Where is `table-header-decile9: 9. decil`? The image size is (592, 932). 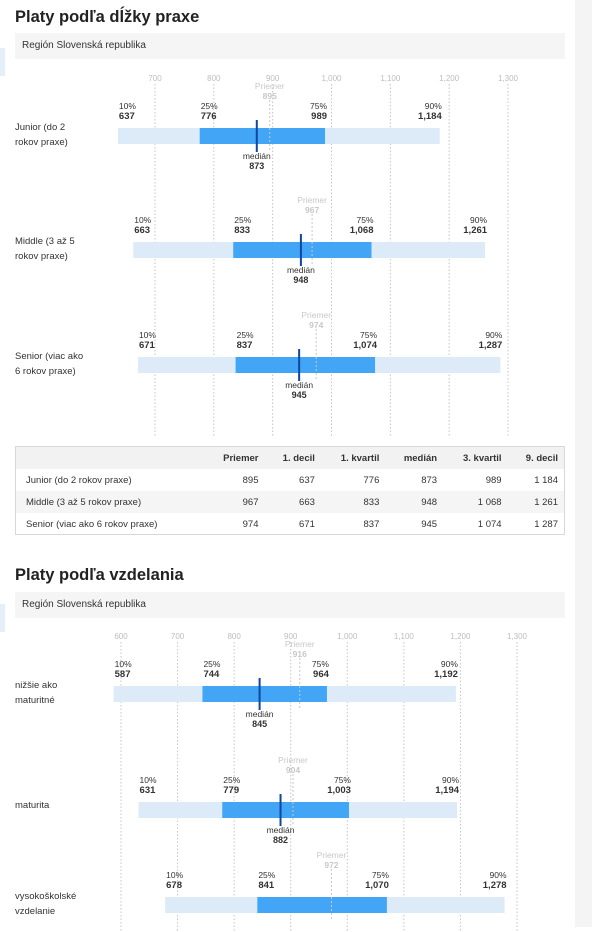 table-header-decile9: 9. decil is located at coordinates (535, 458).